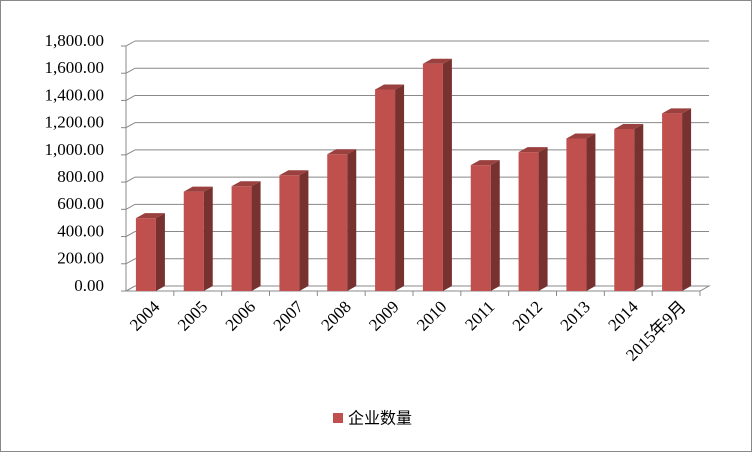 The height and width of the screenshot is (457, 752). Describe the element at coordinates (380, 418) in the screenshot. I see `legend-label: 企业数量` at that location.